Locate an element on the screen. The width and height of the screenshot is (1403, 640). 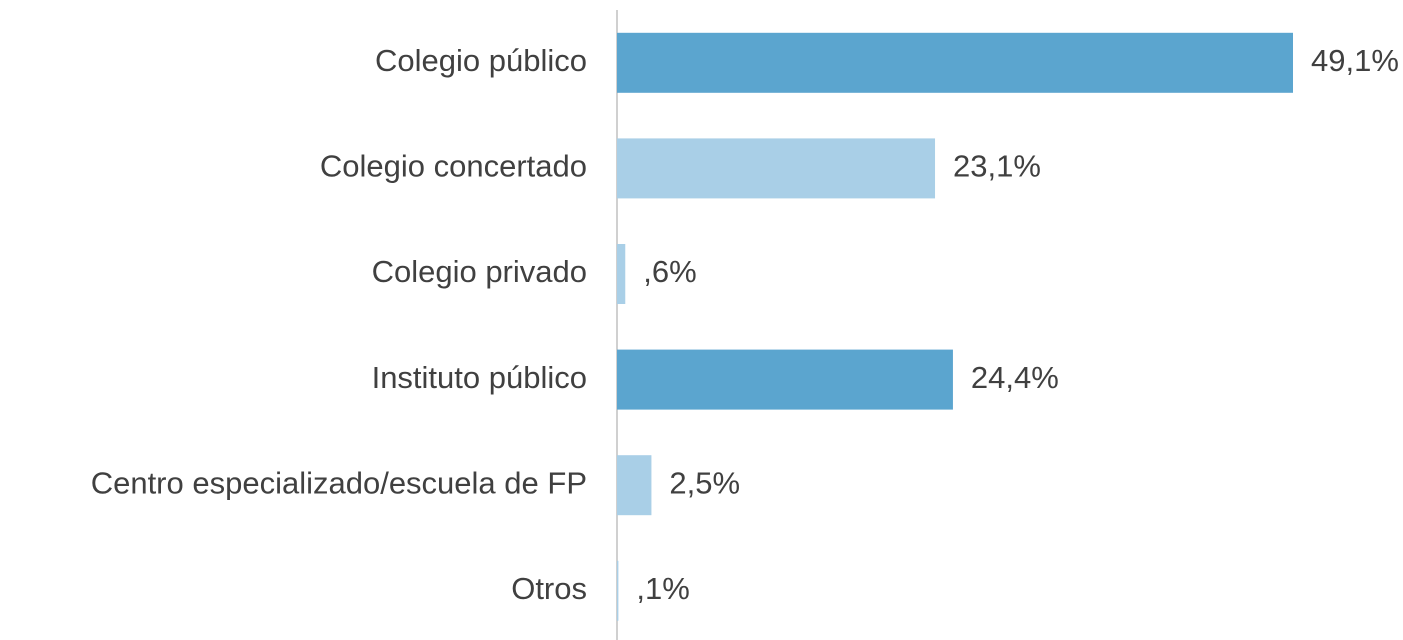
category-label: Instituto público is located at coordinates (479, 377).